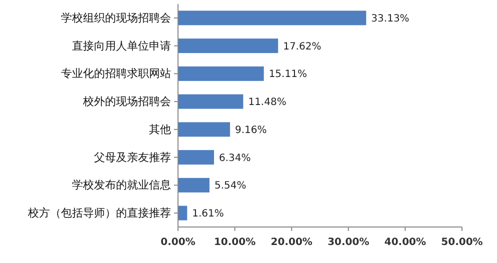  What do you see at coordinates (267, 102) in the screenshot?
I see `data-label: 11.48%` at bounding box center [267, 102].